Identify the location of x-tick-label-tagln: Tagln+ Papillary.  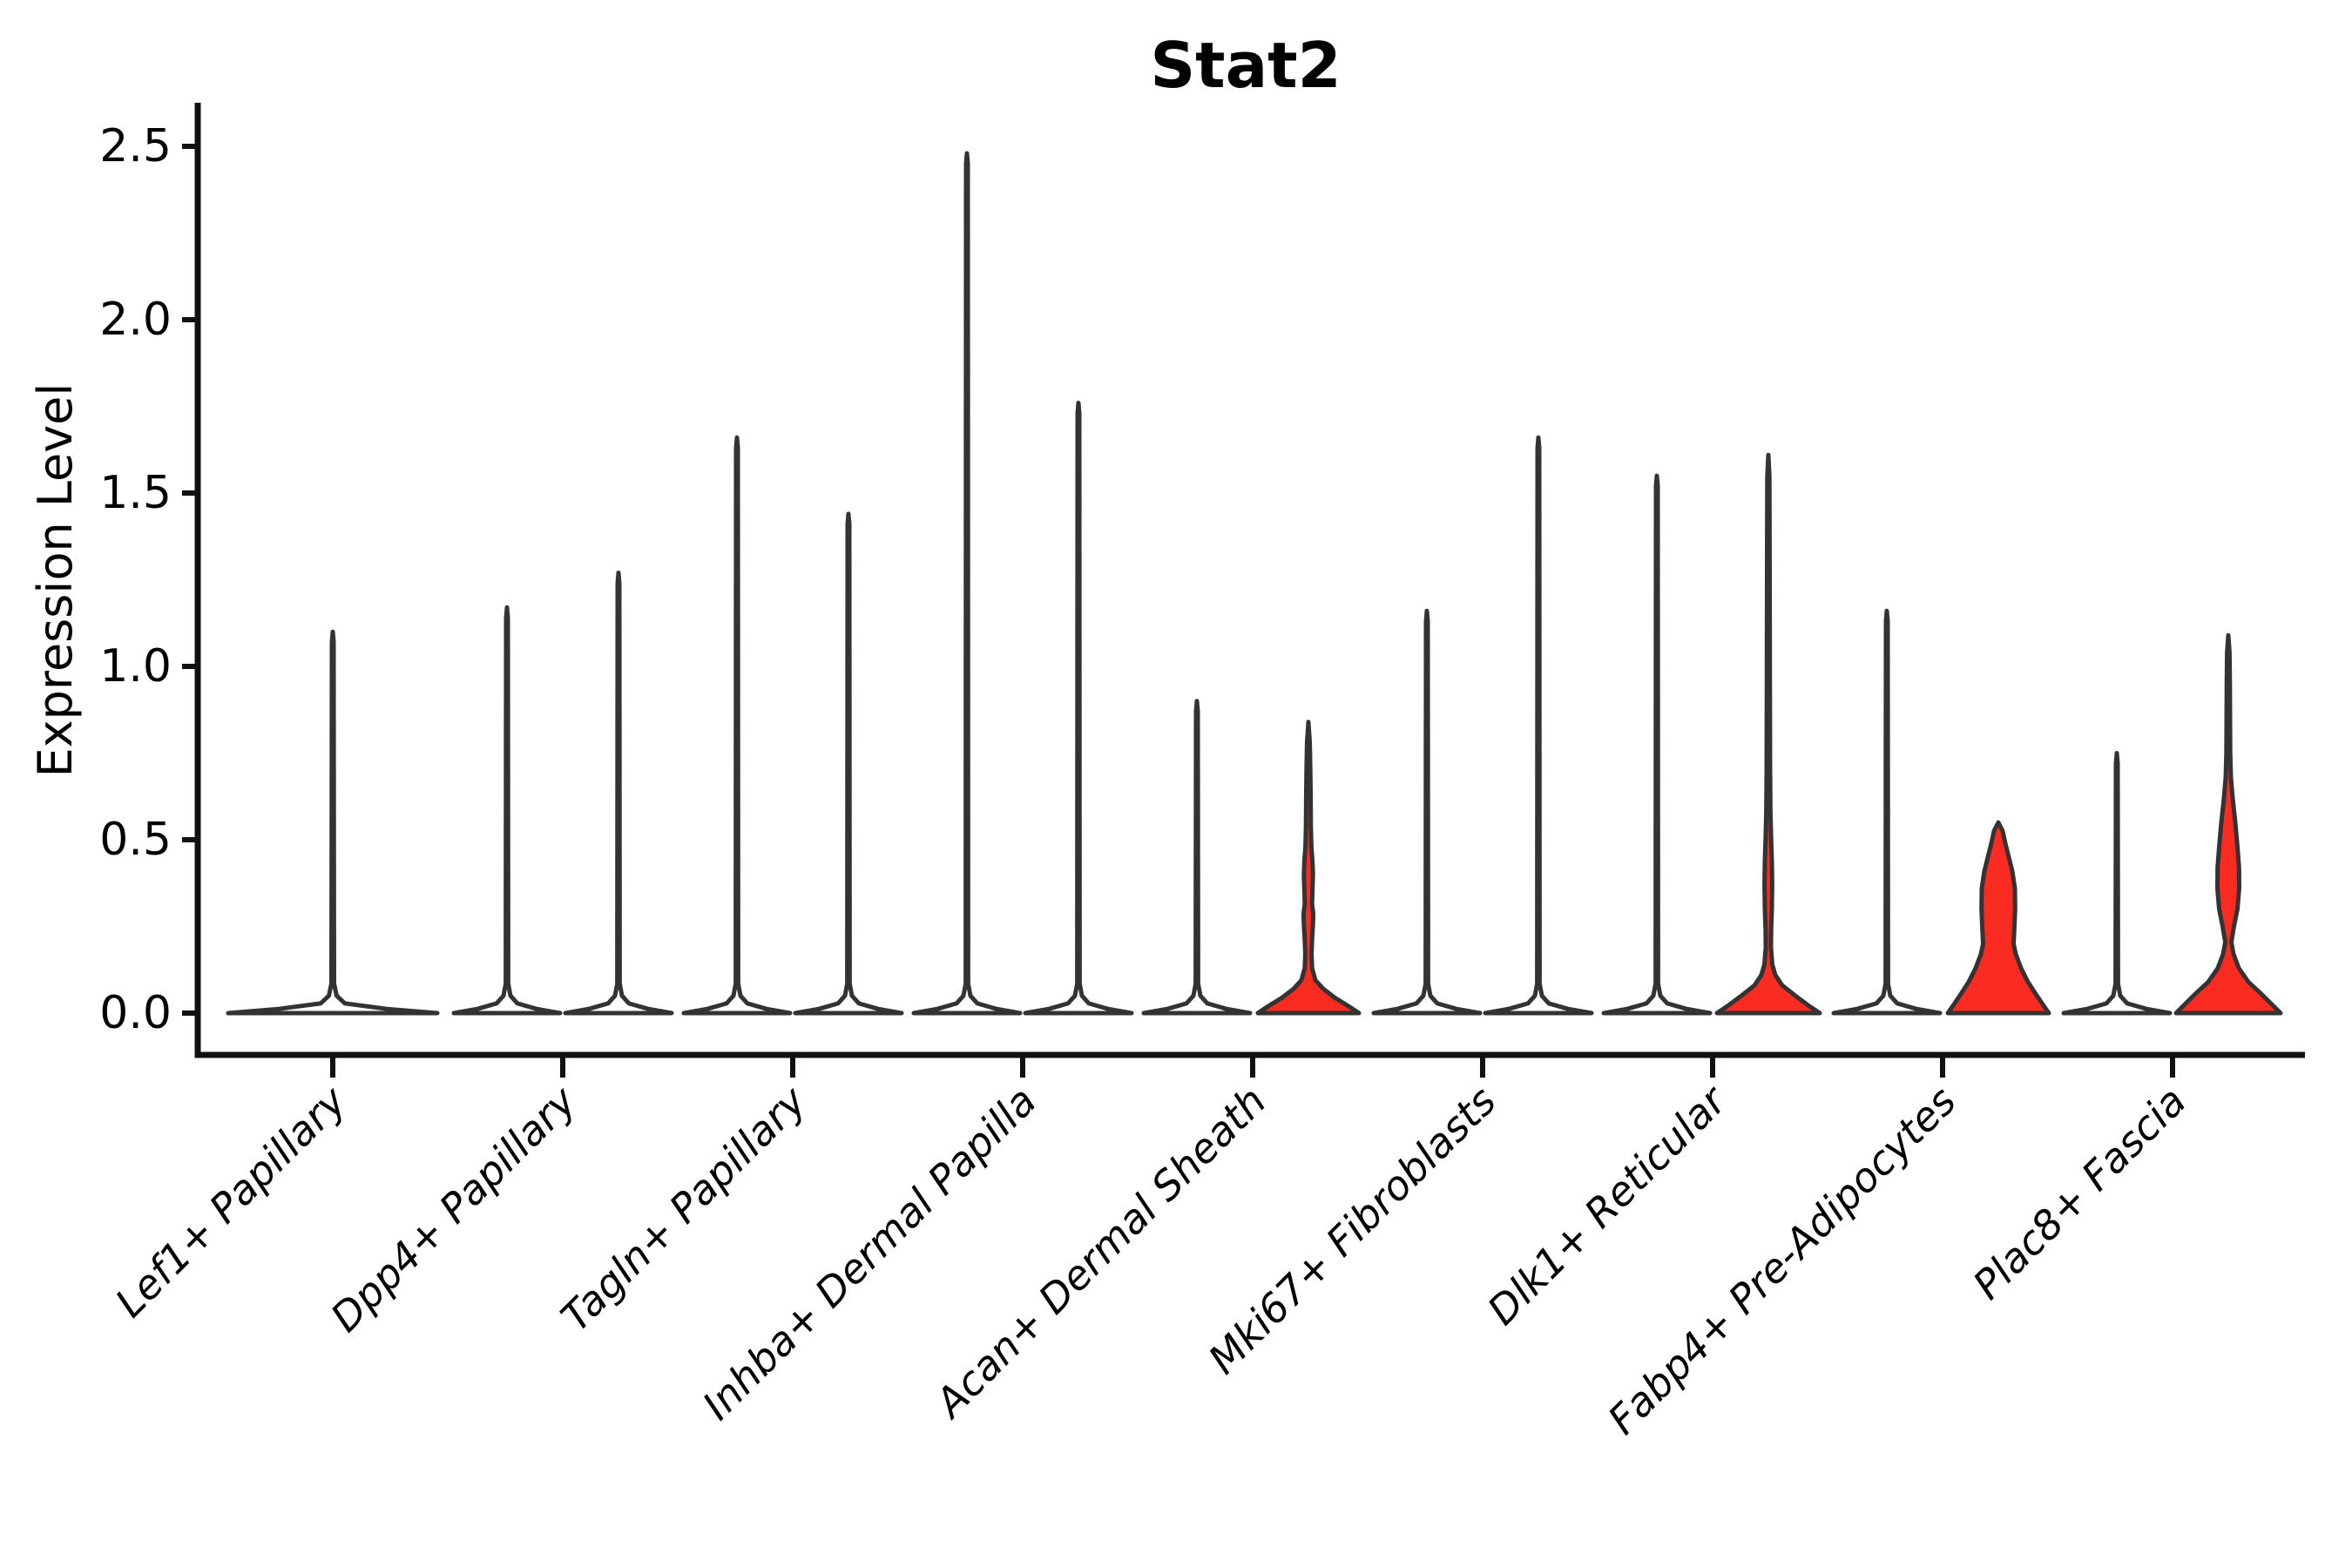
(683, 1209).